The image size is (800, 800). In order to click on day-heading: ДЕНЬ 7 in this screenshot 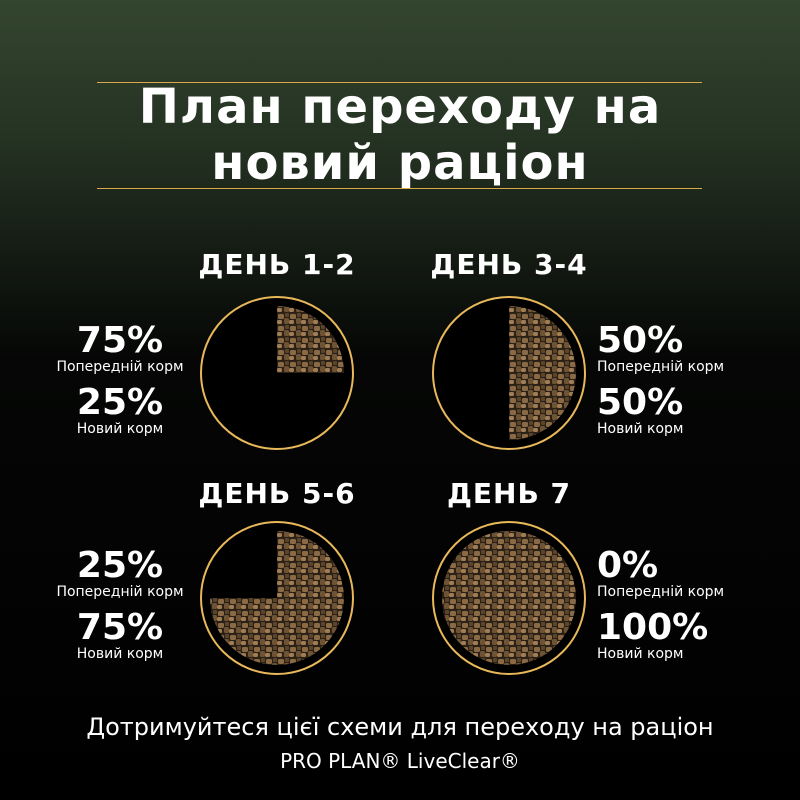, I will do `click(509, 493)`.